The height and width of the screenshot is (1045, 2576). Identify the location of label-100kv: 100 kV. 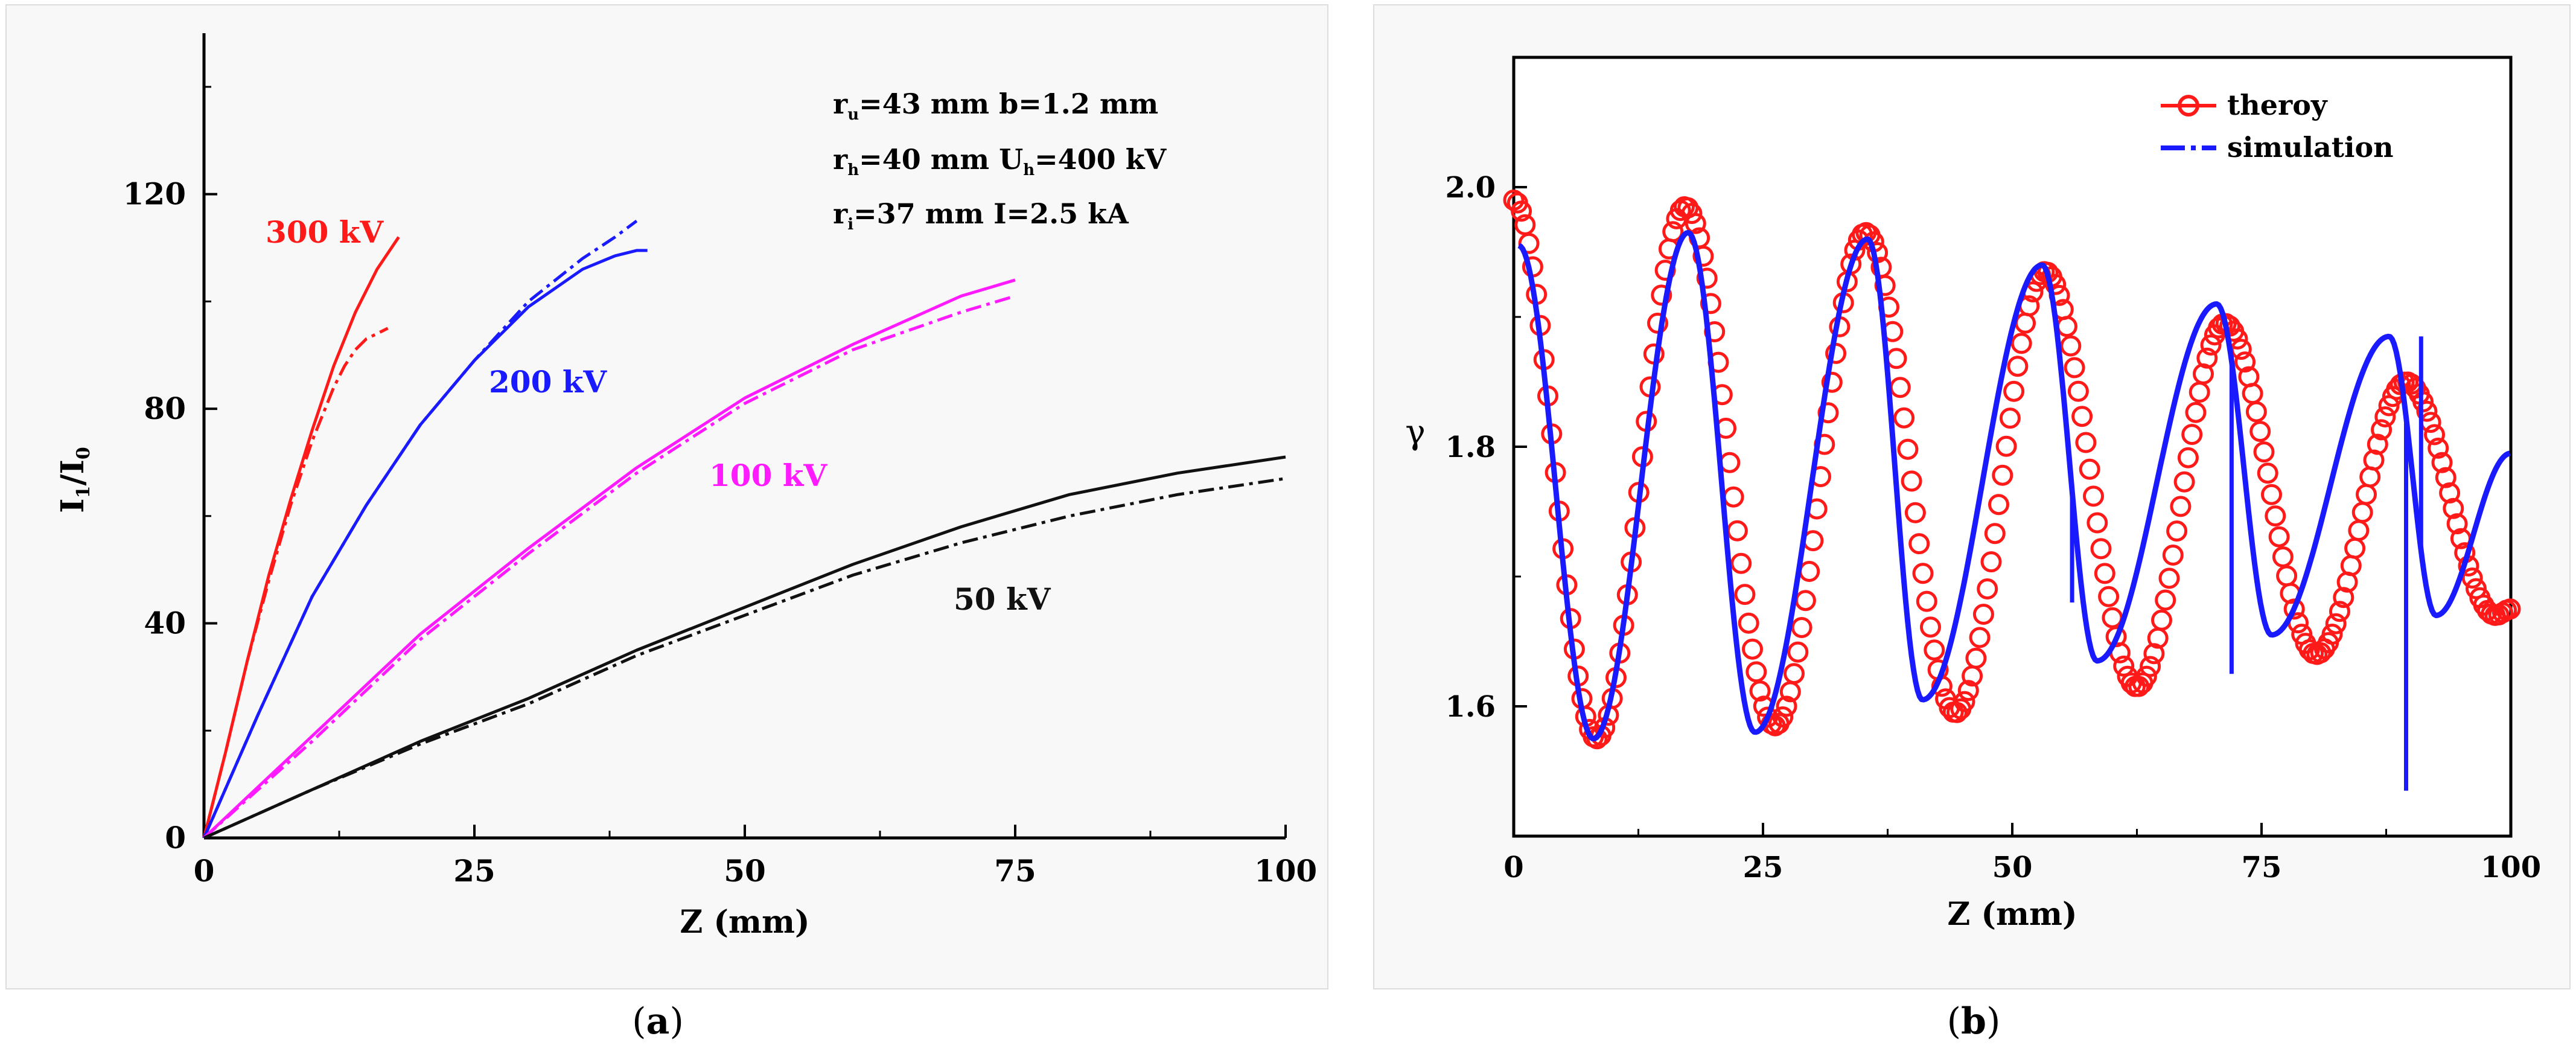
(768, 475).